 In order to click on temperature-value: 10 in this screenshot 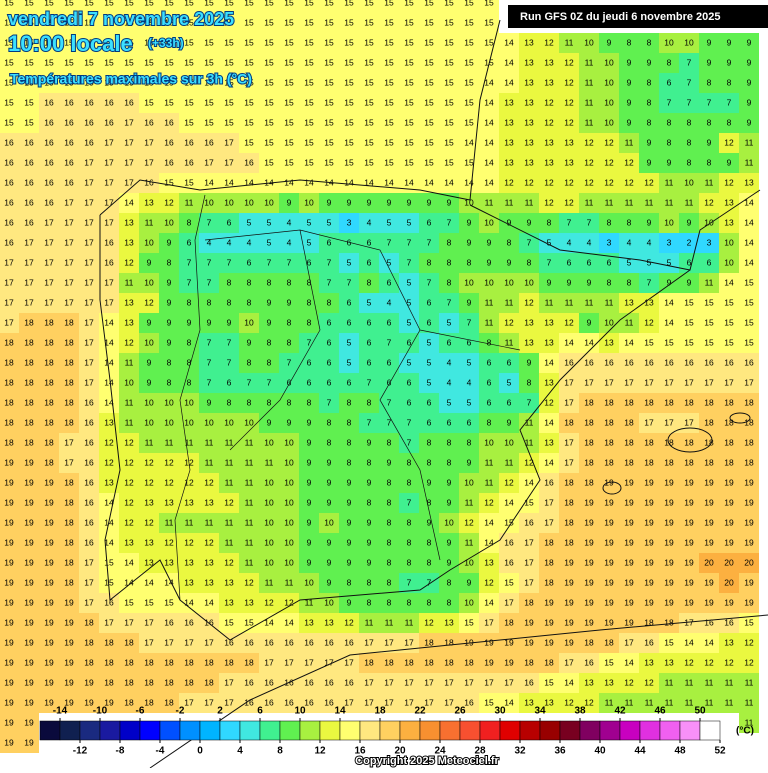, I will do `click(269, 482)`.